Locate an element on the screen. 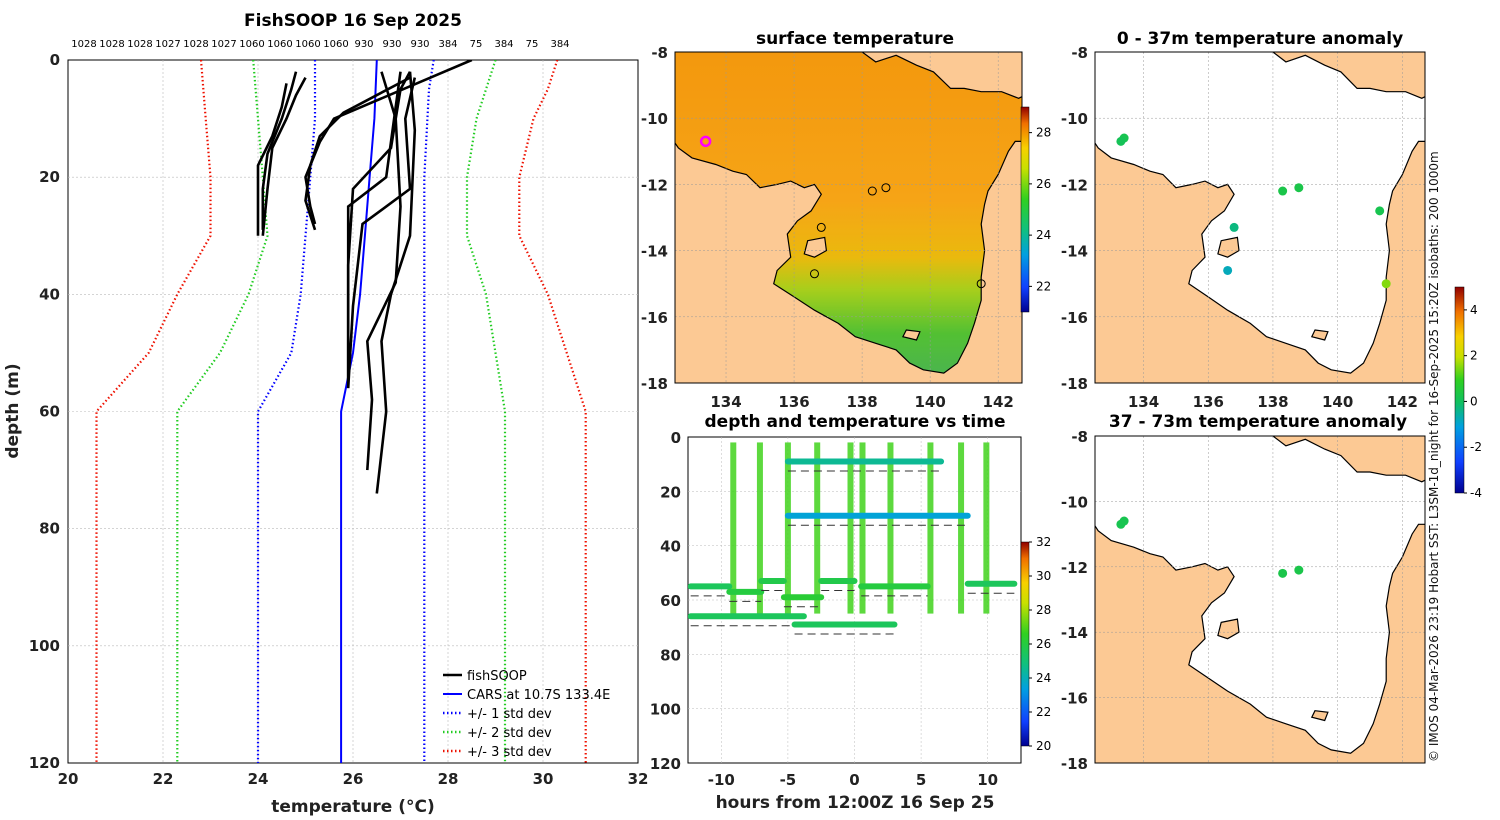 The height and width of the screenshot is (820, 1500). anomaly-lower-field is located at coordinates (1260, 599).